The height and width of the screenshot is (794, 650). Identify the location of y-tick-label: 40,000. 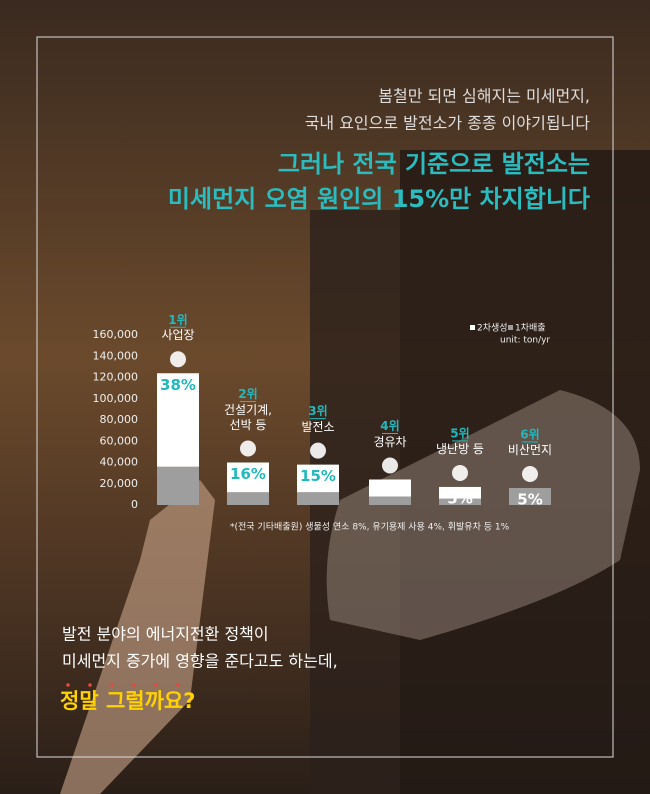
(119, 462).